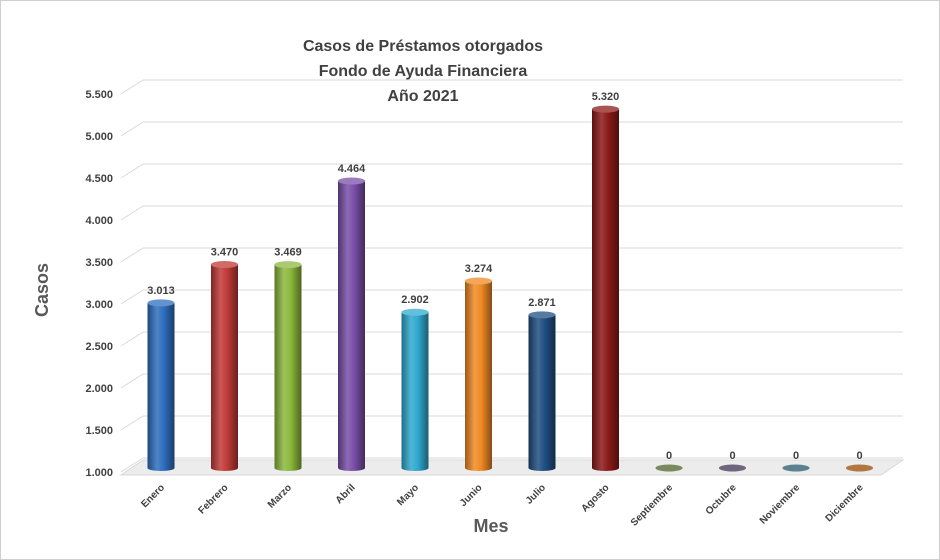 The width and height of the screenshot is (940, 560). What do you see at coordinates (352, 169) in the screenshot?
I see `data-label: 4.464` at bounding box center [352, 169].